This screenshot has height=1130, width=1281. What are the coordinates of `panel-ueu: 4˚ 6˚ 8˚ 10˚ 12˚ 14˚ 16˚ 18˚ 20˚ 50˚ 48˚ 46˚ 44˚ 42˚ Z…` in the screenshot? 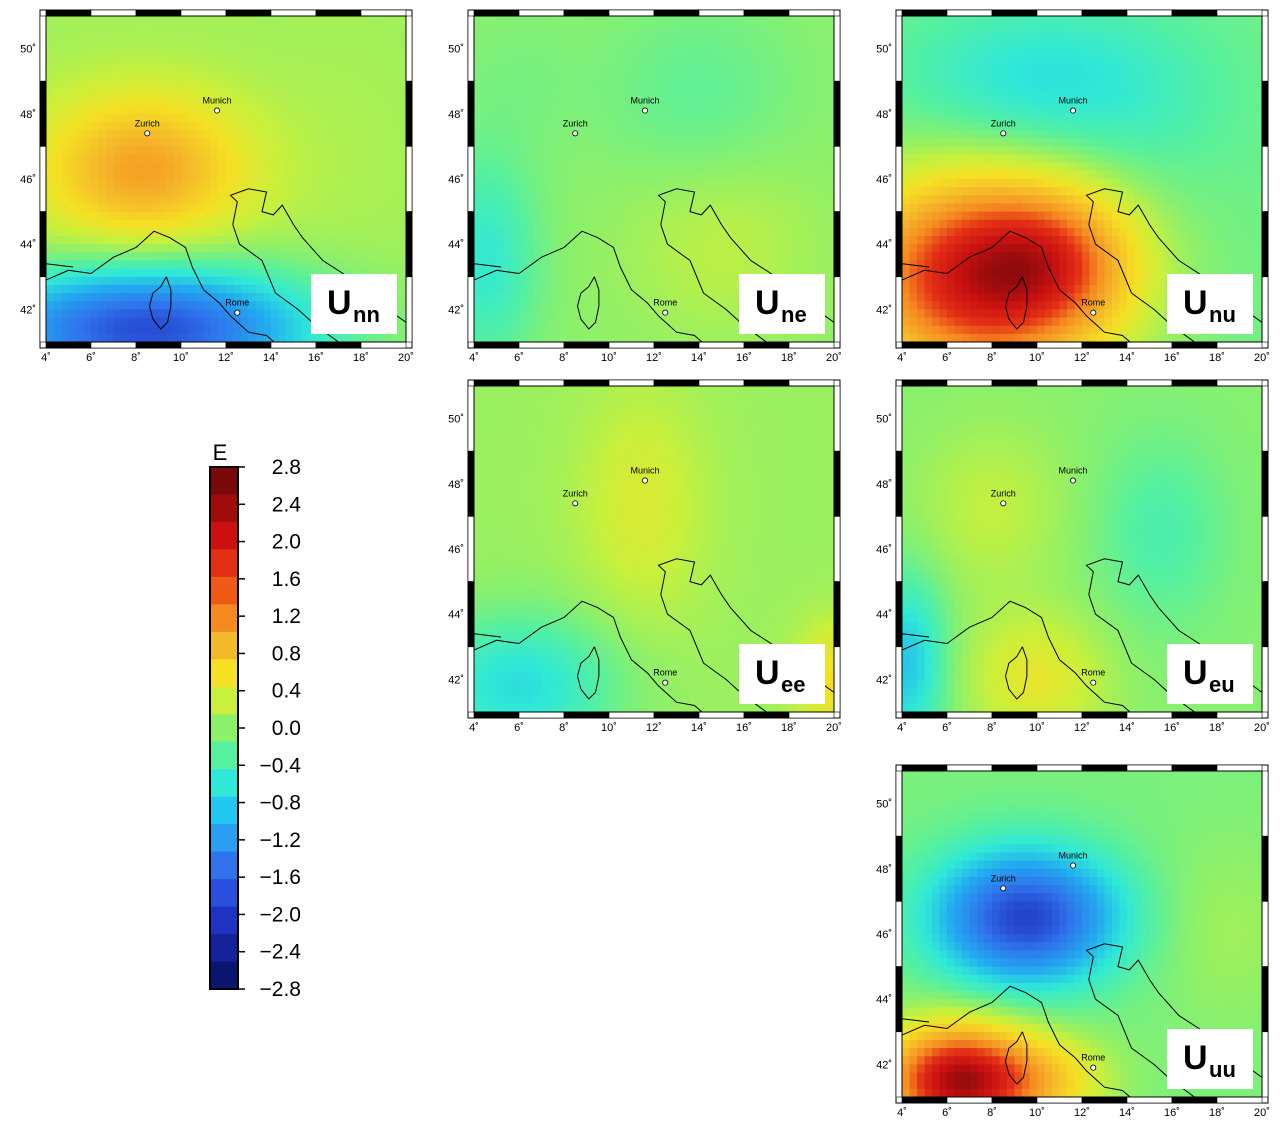 It's located at (1073, 556).